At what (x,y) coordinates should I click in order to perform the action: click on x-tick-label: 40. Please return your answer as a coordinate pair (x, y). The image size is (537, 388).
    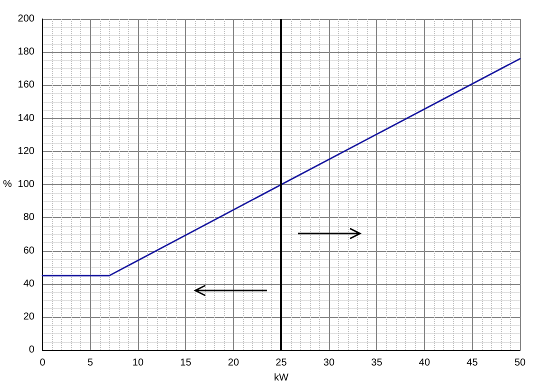
    Looking at the image, I should click on (424, 363).